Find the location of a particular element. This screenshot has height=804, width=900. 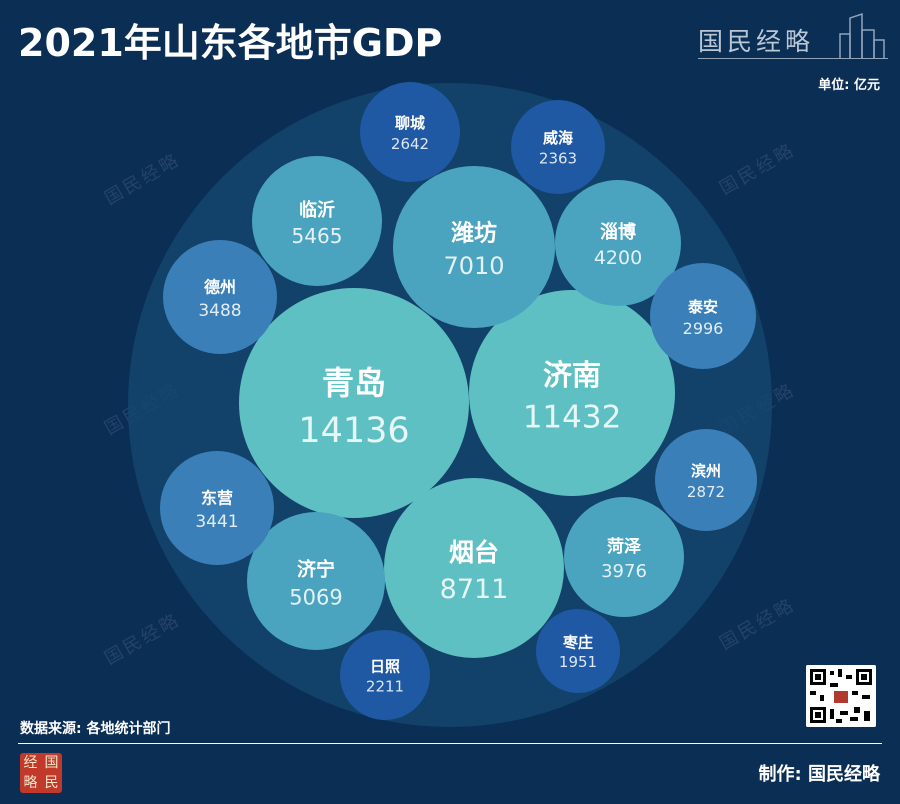

chart-title: 2021年山东各地市GDP is located at coordinates (230, 43).